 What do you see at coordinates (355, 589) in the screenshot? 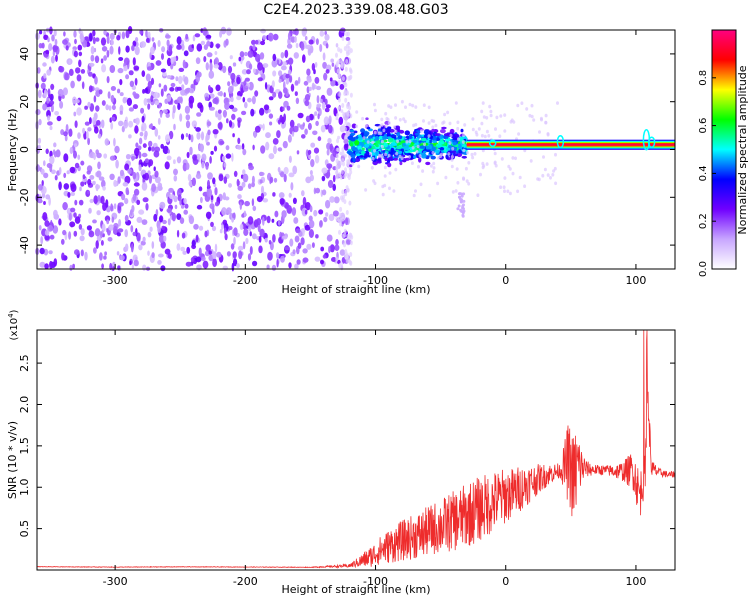
I see `snr-x-label: Height of straight line (km)` at bounding box center [355, 589].